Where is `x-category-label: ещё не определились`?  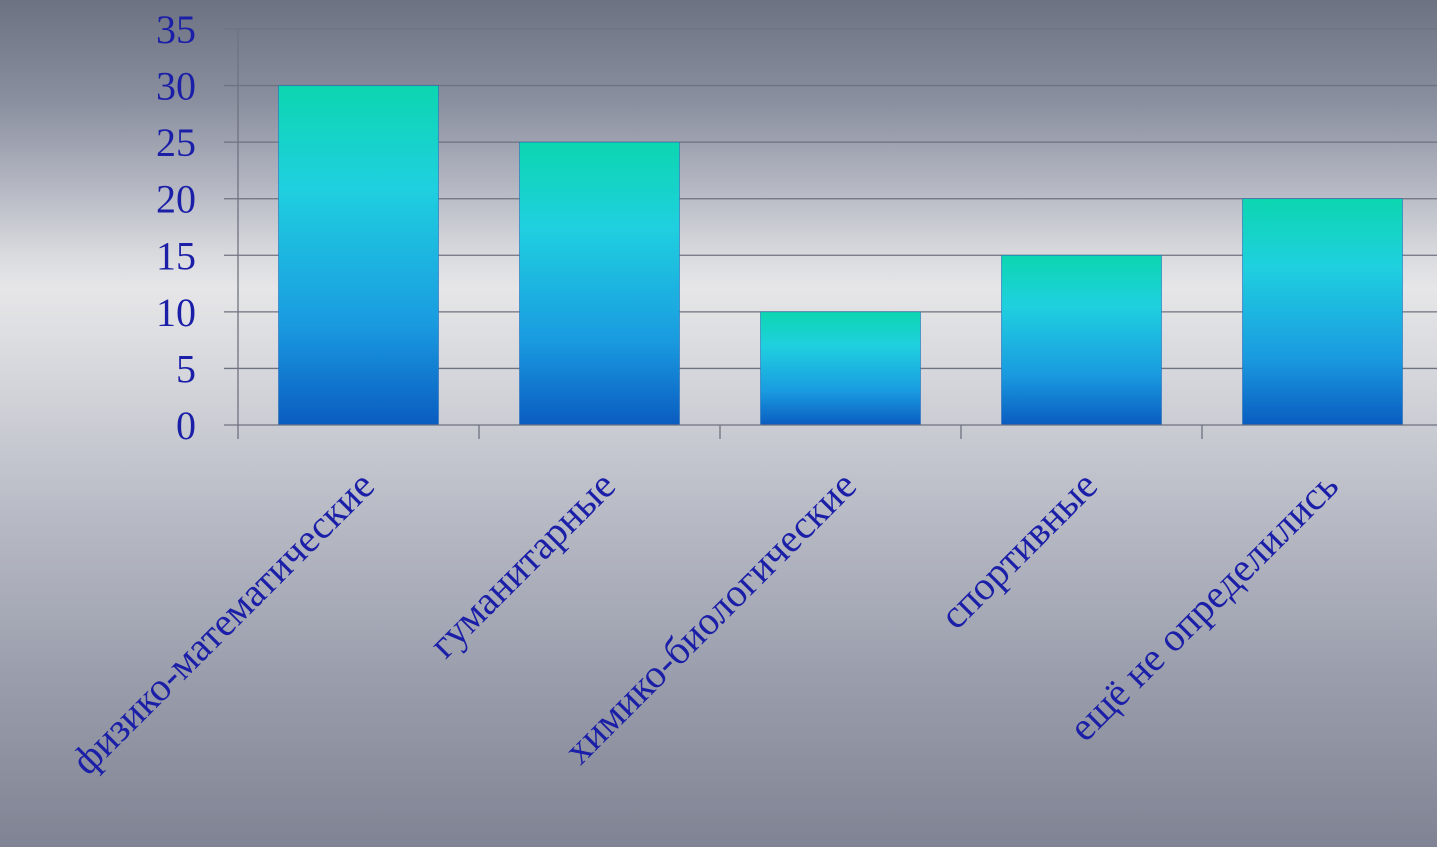 x-category-label: ещё не определились is located at coordinates (1203, 606).